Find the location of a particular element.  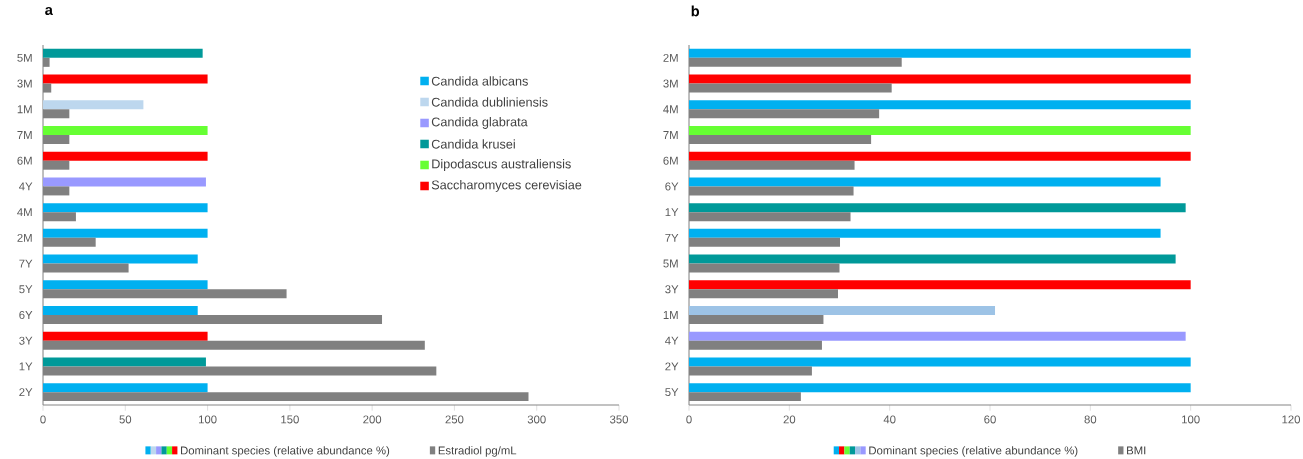

text: Dominant species (relative abundance %) is located at coordinates (285, 451).